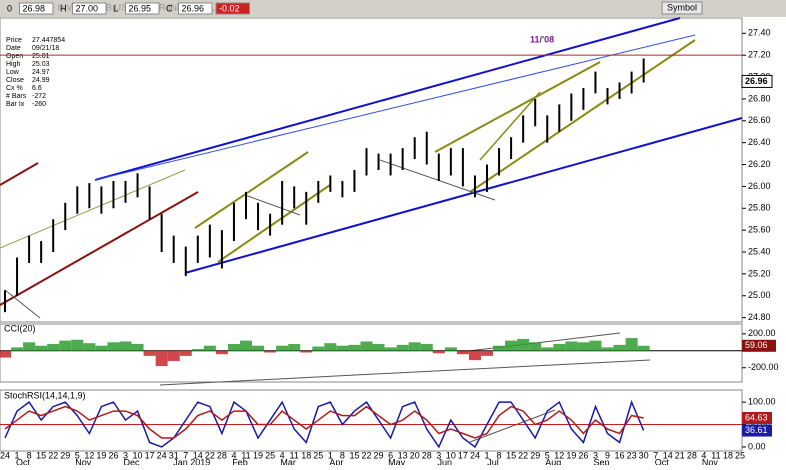 The height and width of the screenshot is (470, 786). I want to click on y-tick-label: 26.40, so click(759, 142).